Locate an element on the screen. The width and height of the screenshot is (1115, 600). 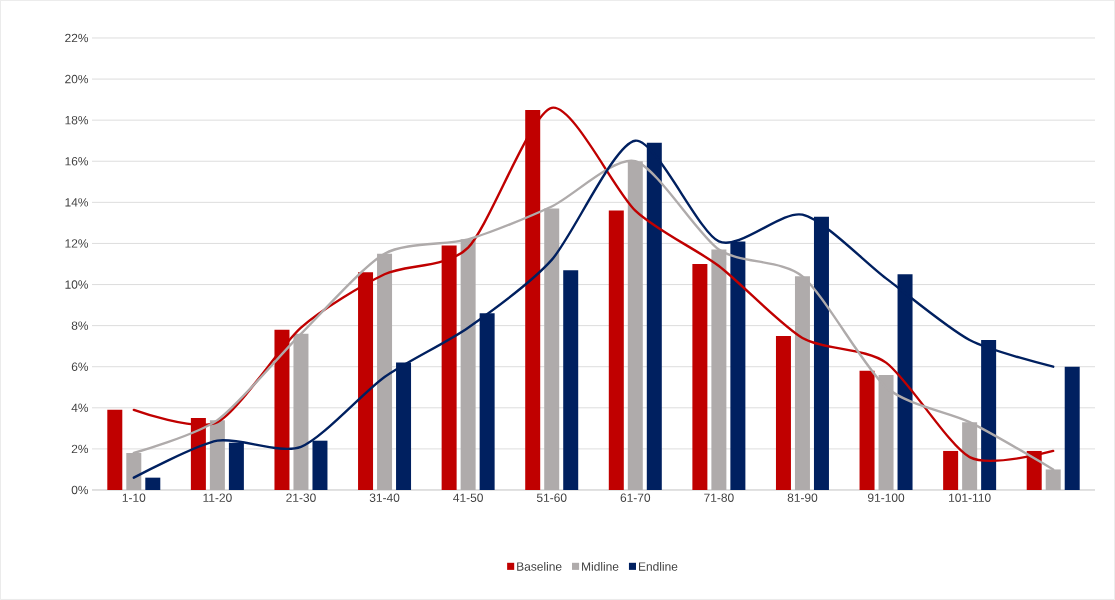
y-tick-label: 14% is located at coordinates (77, 202).